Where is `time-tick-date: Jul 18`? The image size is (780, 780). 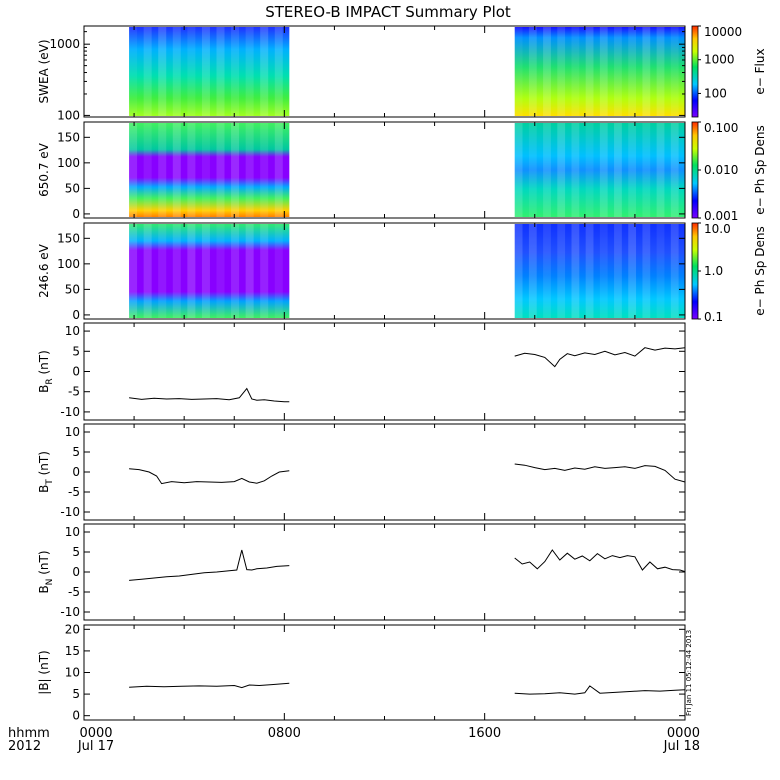
time-tick-date: Jul 18 is located at coordinates (681, 746).